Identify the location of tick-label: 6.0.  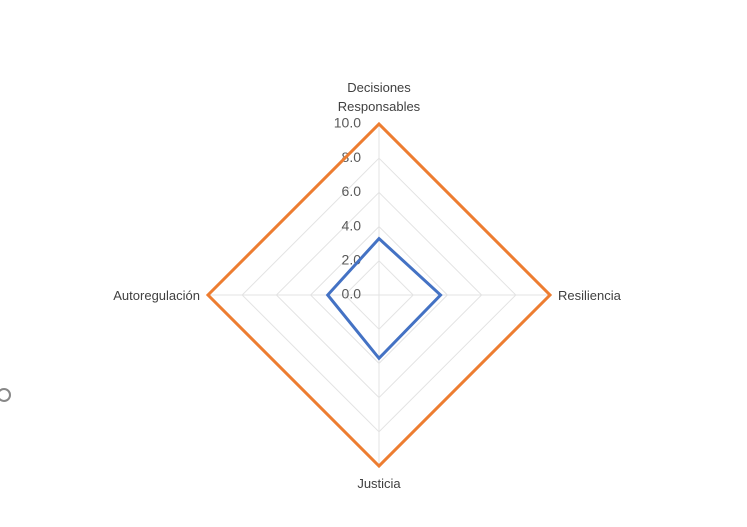
(352, 191).